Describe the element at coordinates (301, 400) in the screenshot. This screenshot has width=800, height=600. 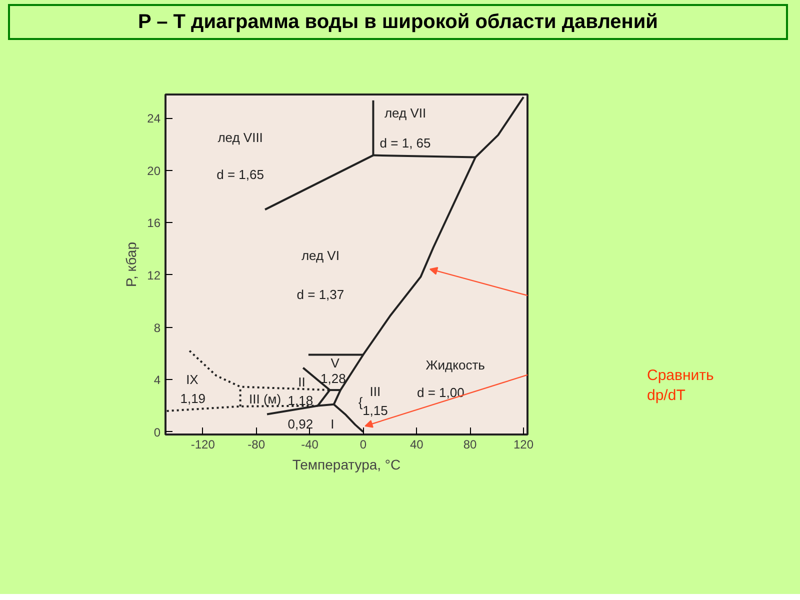
I see `annotation: 1,18` at that location.